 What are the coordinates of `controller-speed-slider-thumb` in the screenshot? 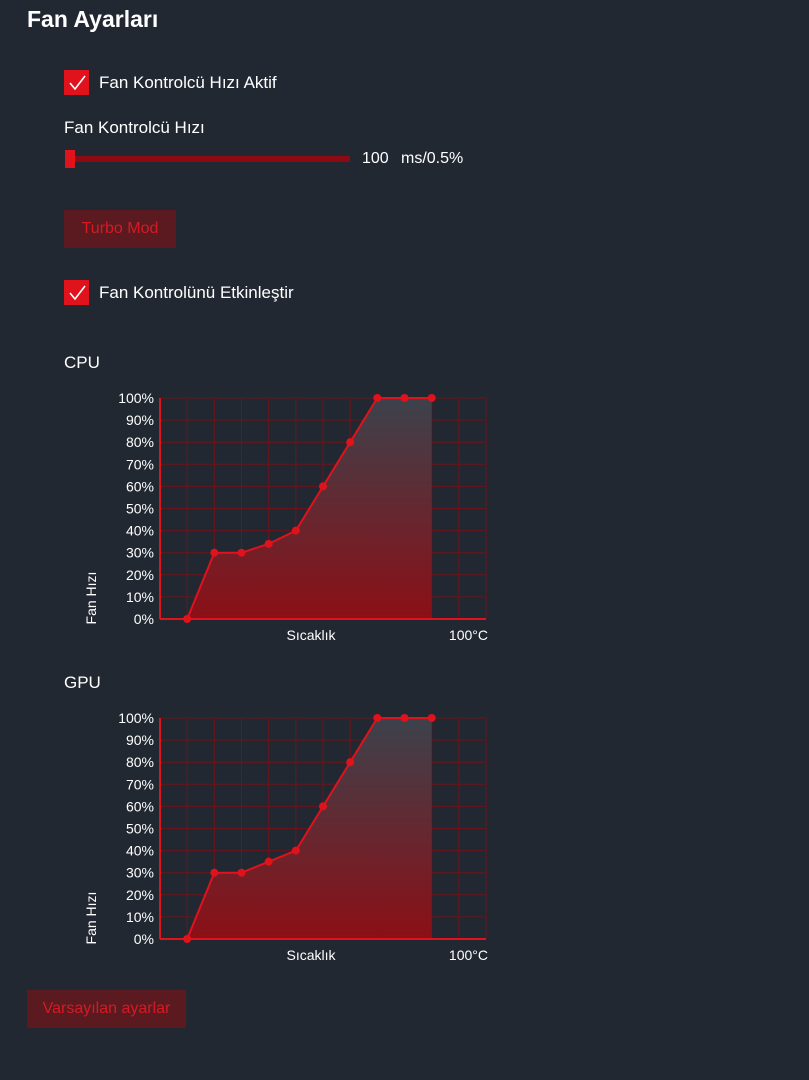 It's located at (70, 159).